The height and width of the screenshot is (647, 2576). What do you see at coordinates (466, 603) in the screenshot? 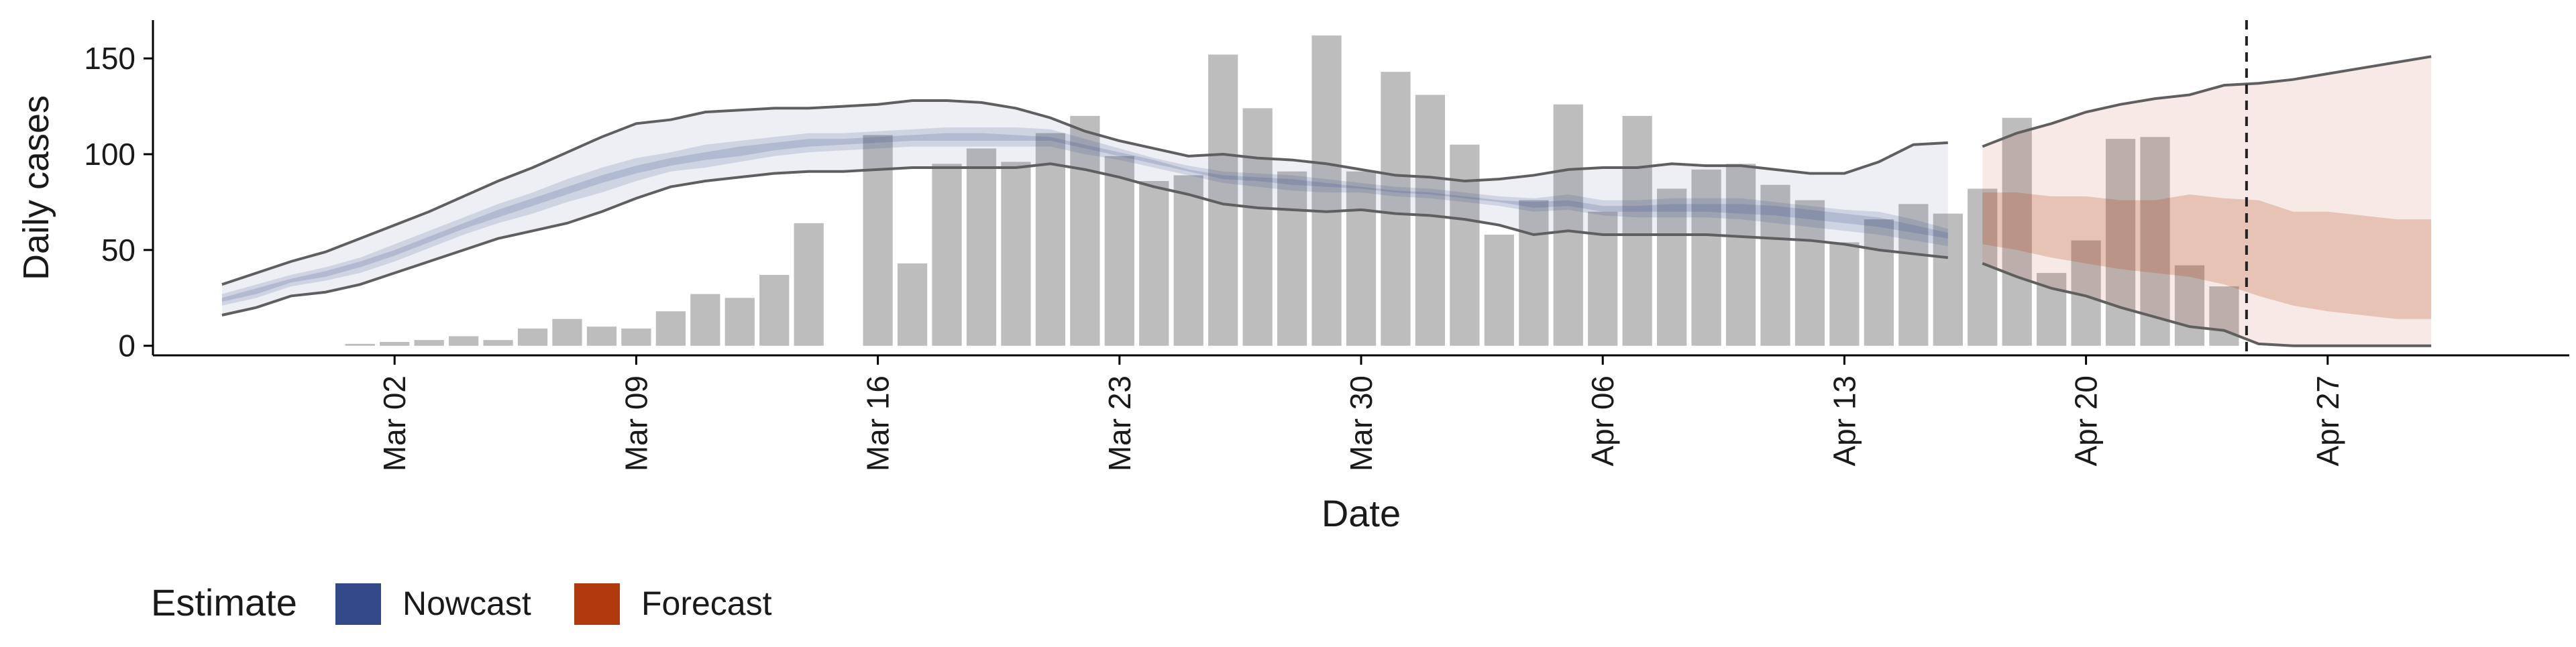
I see `legend-label: Nowcast` at bounding box center [466, 603].